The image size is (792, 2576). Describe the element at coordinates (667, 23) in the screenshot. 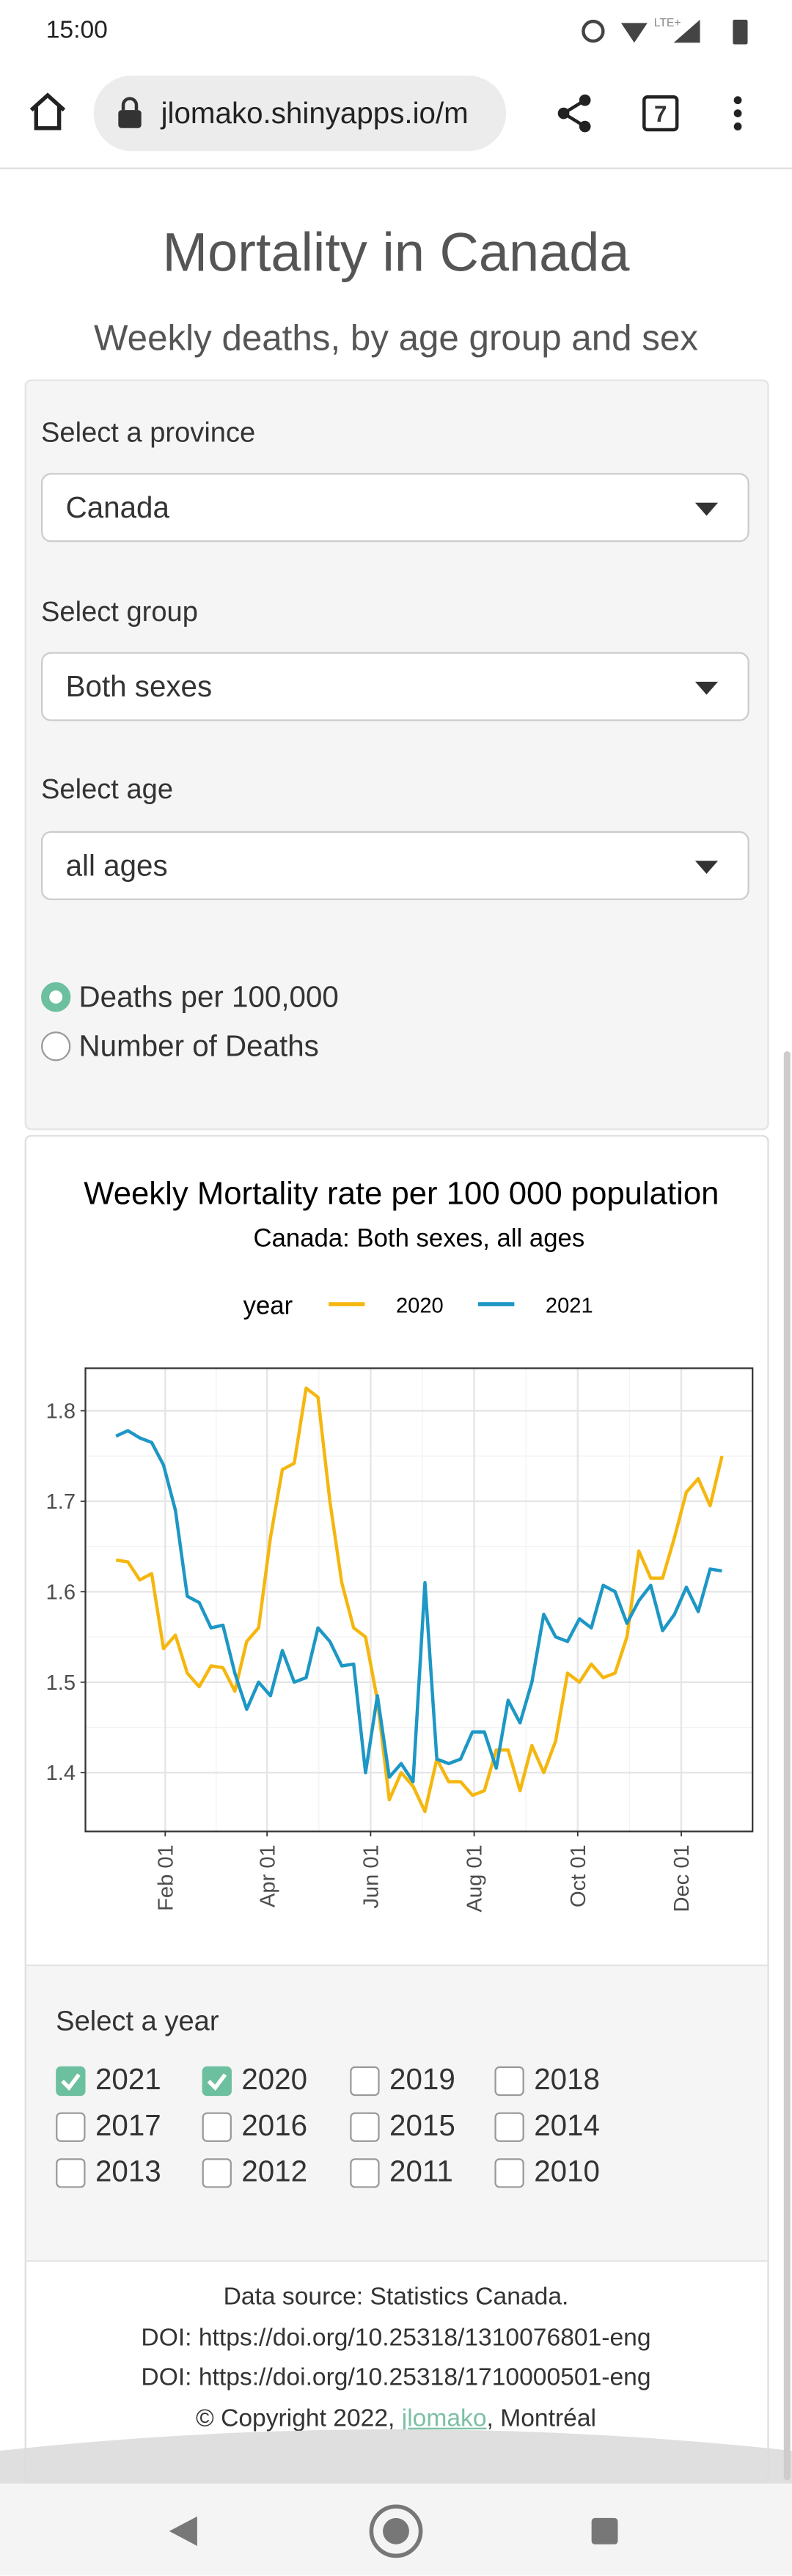

I see `network-type: LTE+` at that location.